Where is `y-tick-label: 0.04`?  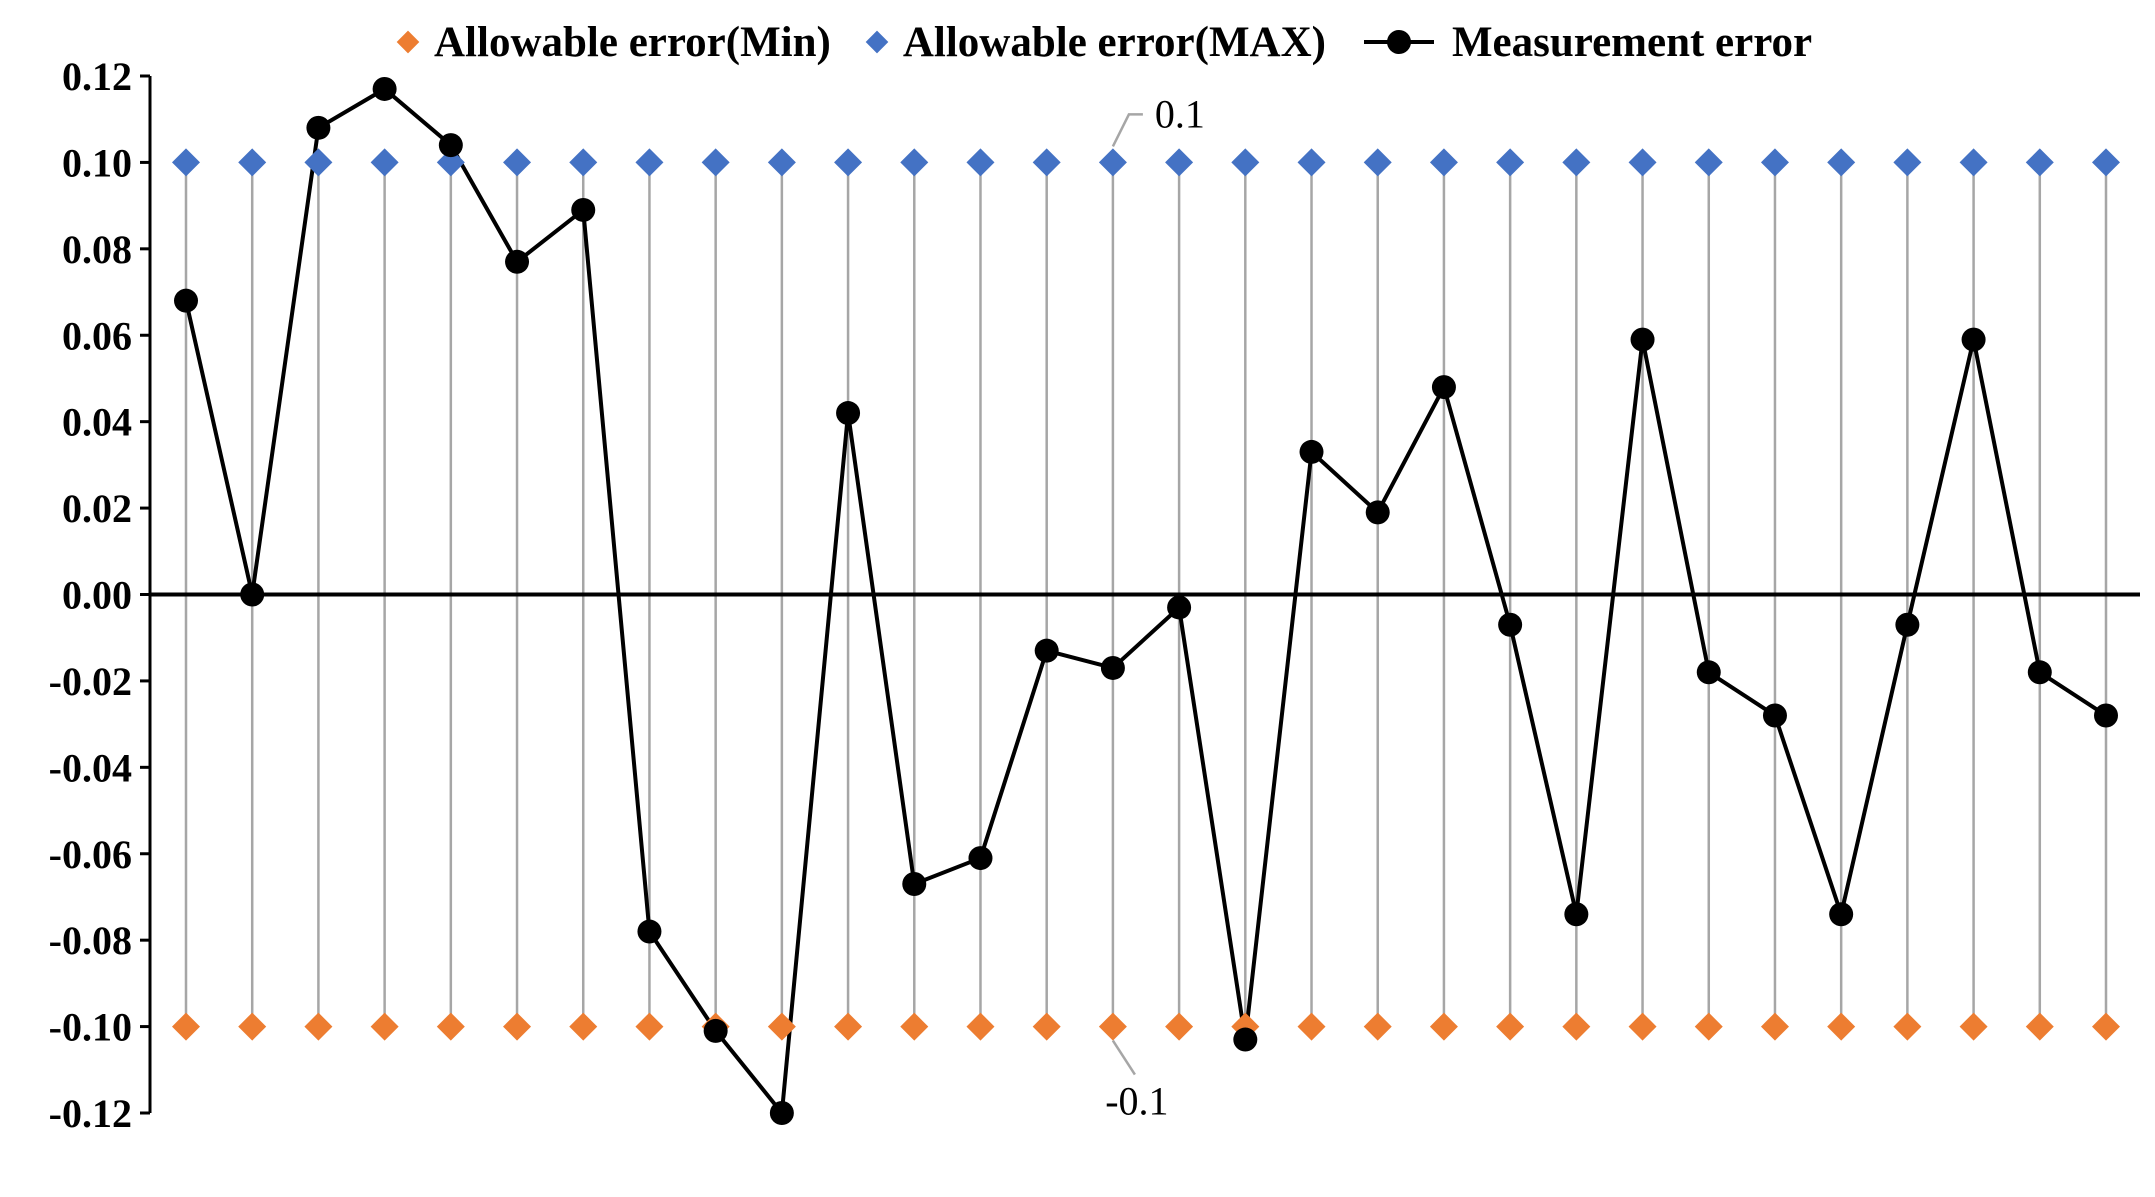
y-tick-label: 0.04 is located at coordinates (97, 422).